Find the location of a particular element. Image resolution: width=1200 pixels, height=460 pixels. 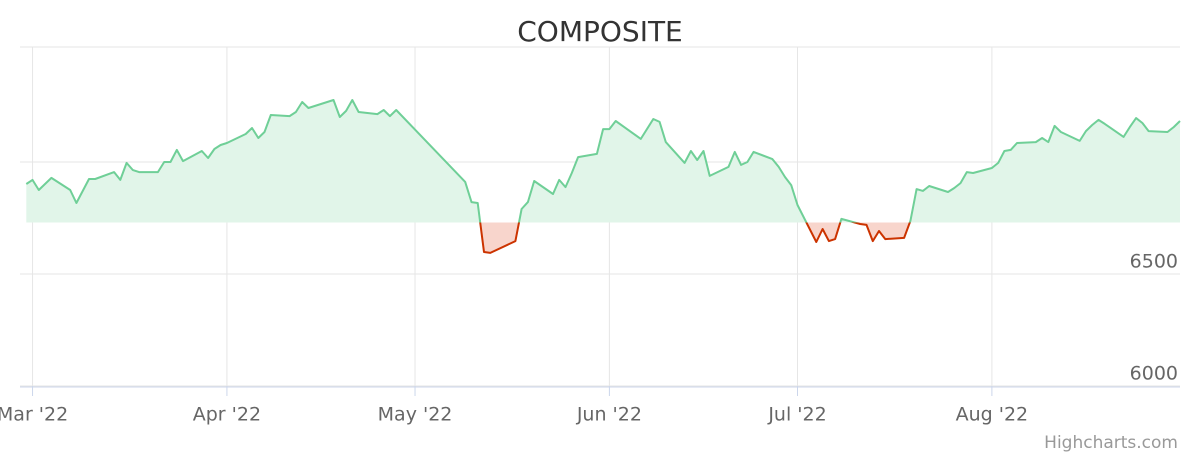

x-tick-label: May '22 is located at coordinates (415, 415).